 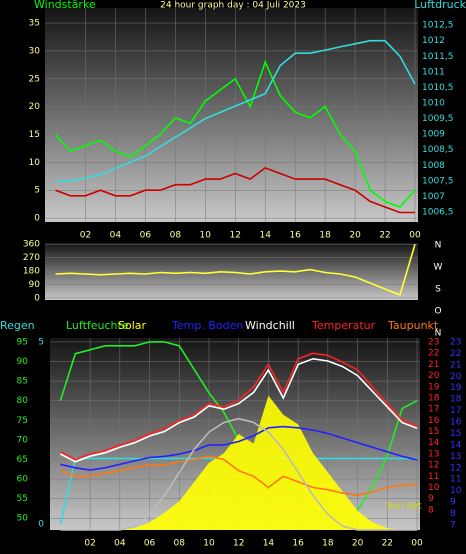 What do you see at coordinates (433, 104) in the screenshot?
I see `y-tick-label: 1010` at bounding box center [433, 104].